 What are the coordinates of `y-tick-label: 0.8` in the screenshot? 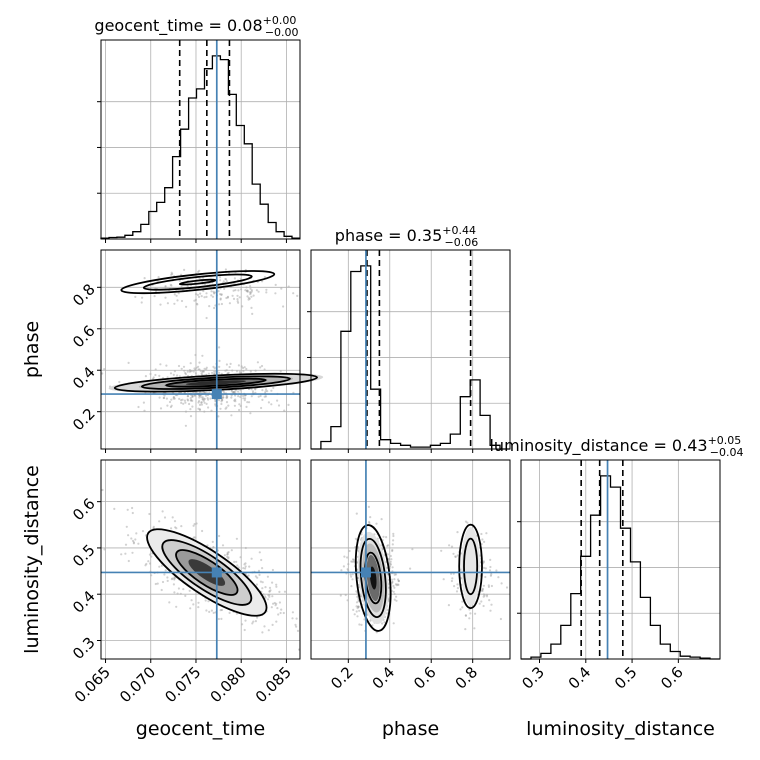 It's located at (84, 295).